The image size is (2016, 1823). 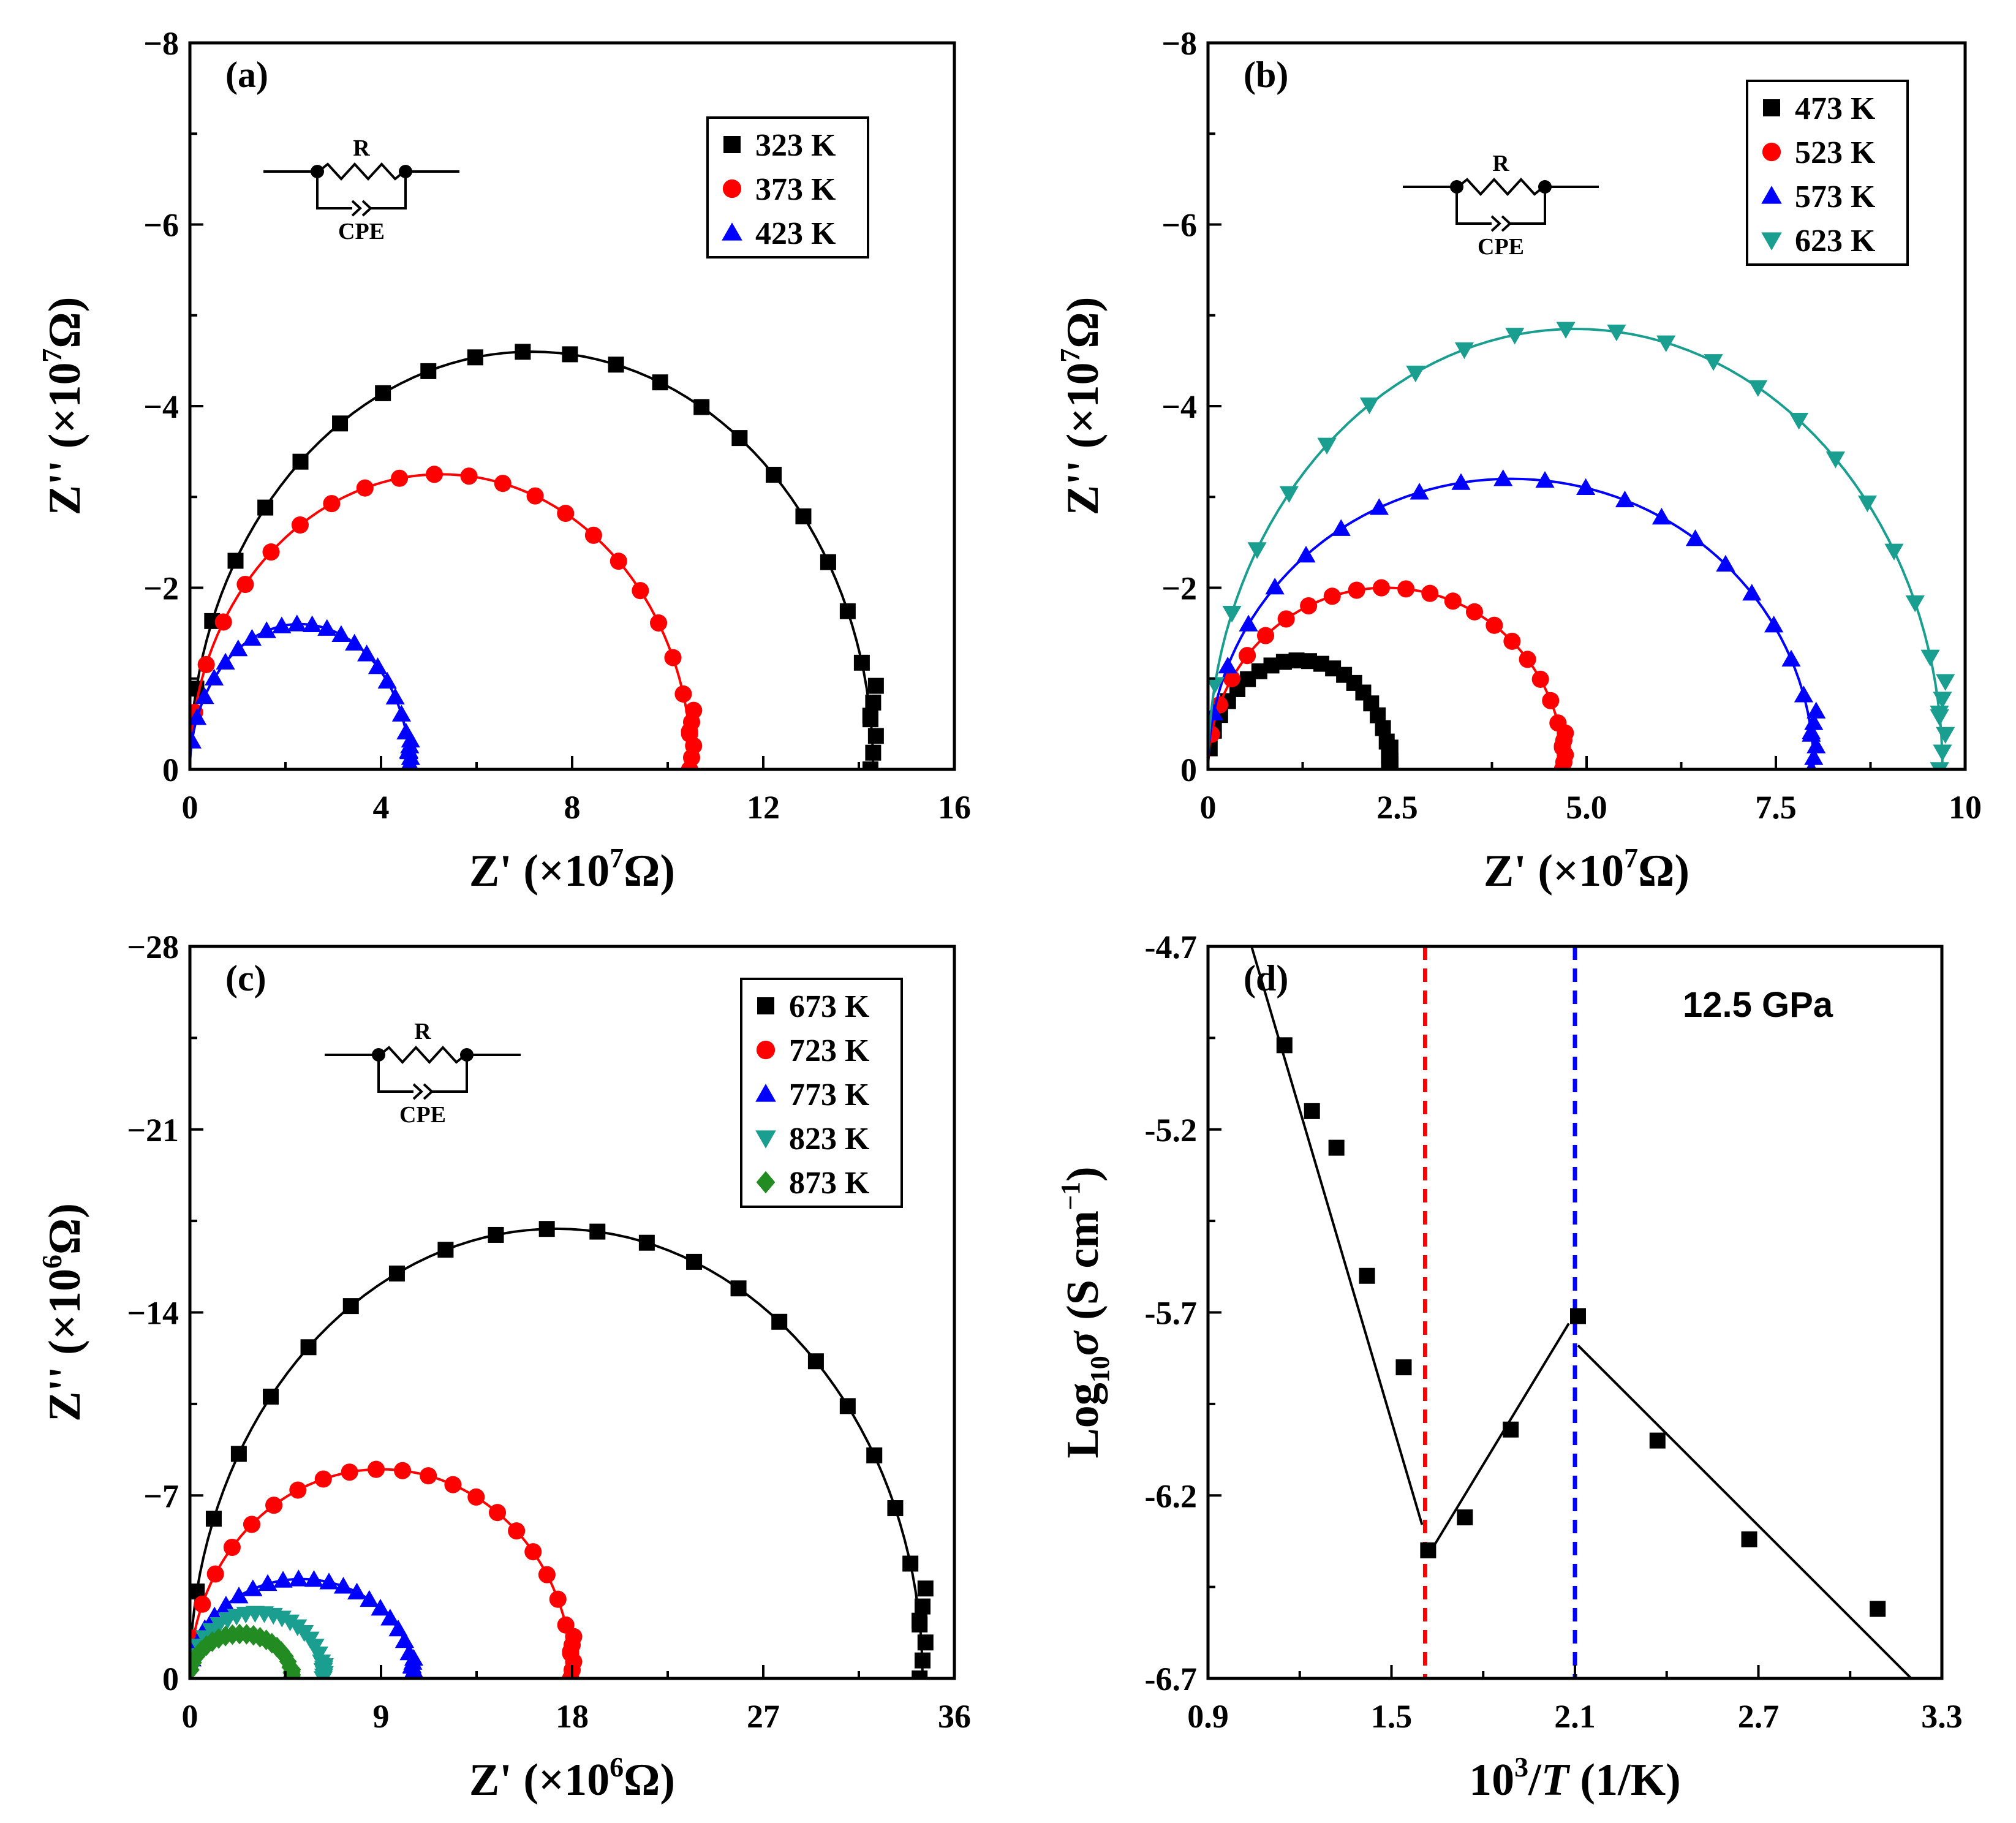 What do you see at coordinates (153, 947) in the screenshot?
I see `y-tick-label: −28` at bounding box center [153, 947].